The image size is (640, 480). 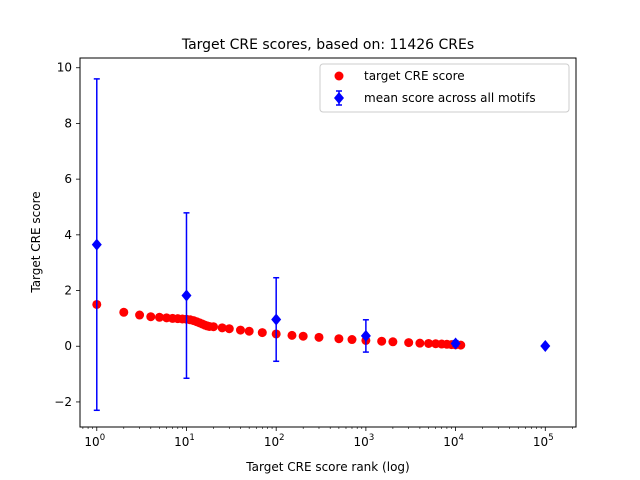 What do you see at coordinates (63, 402) in the screenshot?
I see `y-tick-label: −2` at bounding box center [63, 402].